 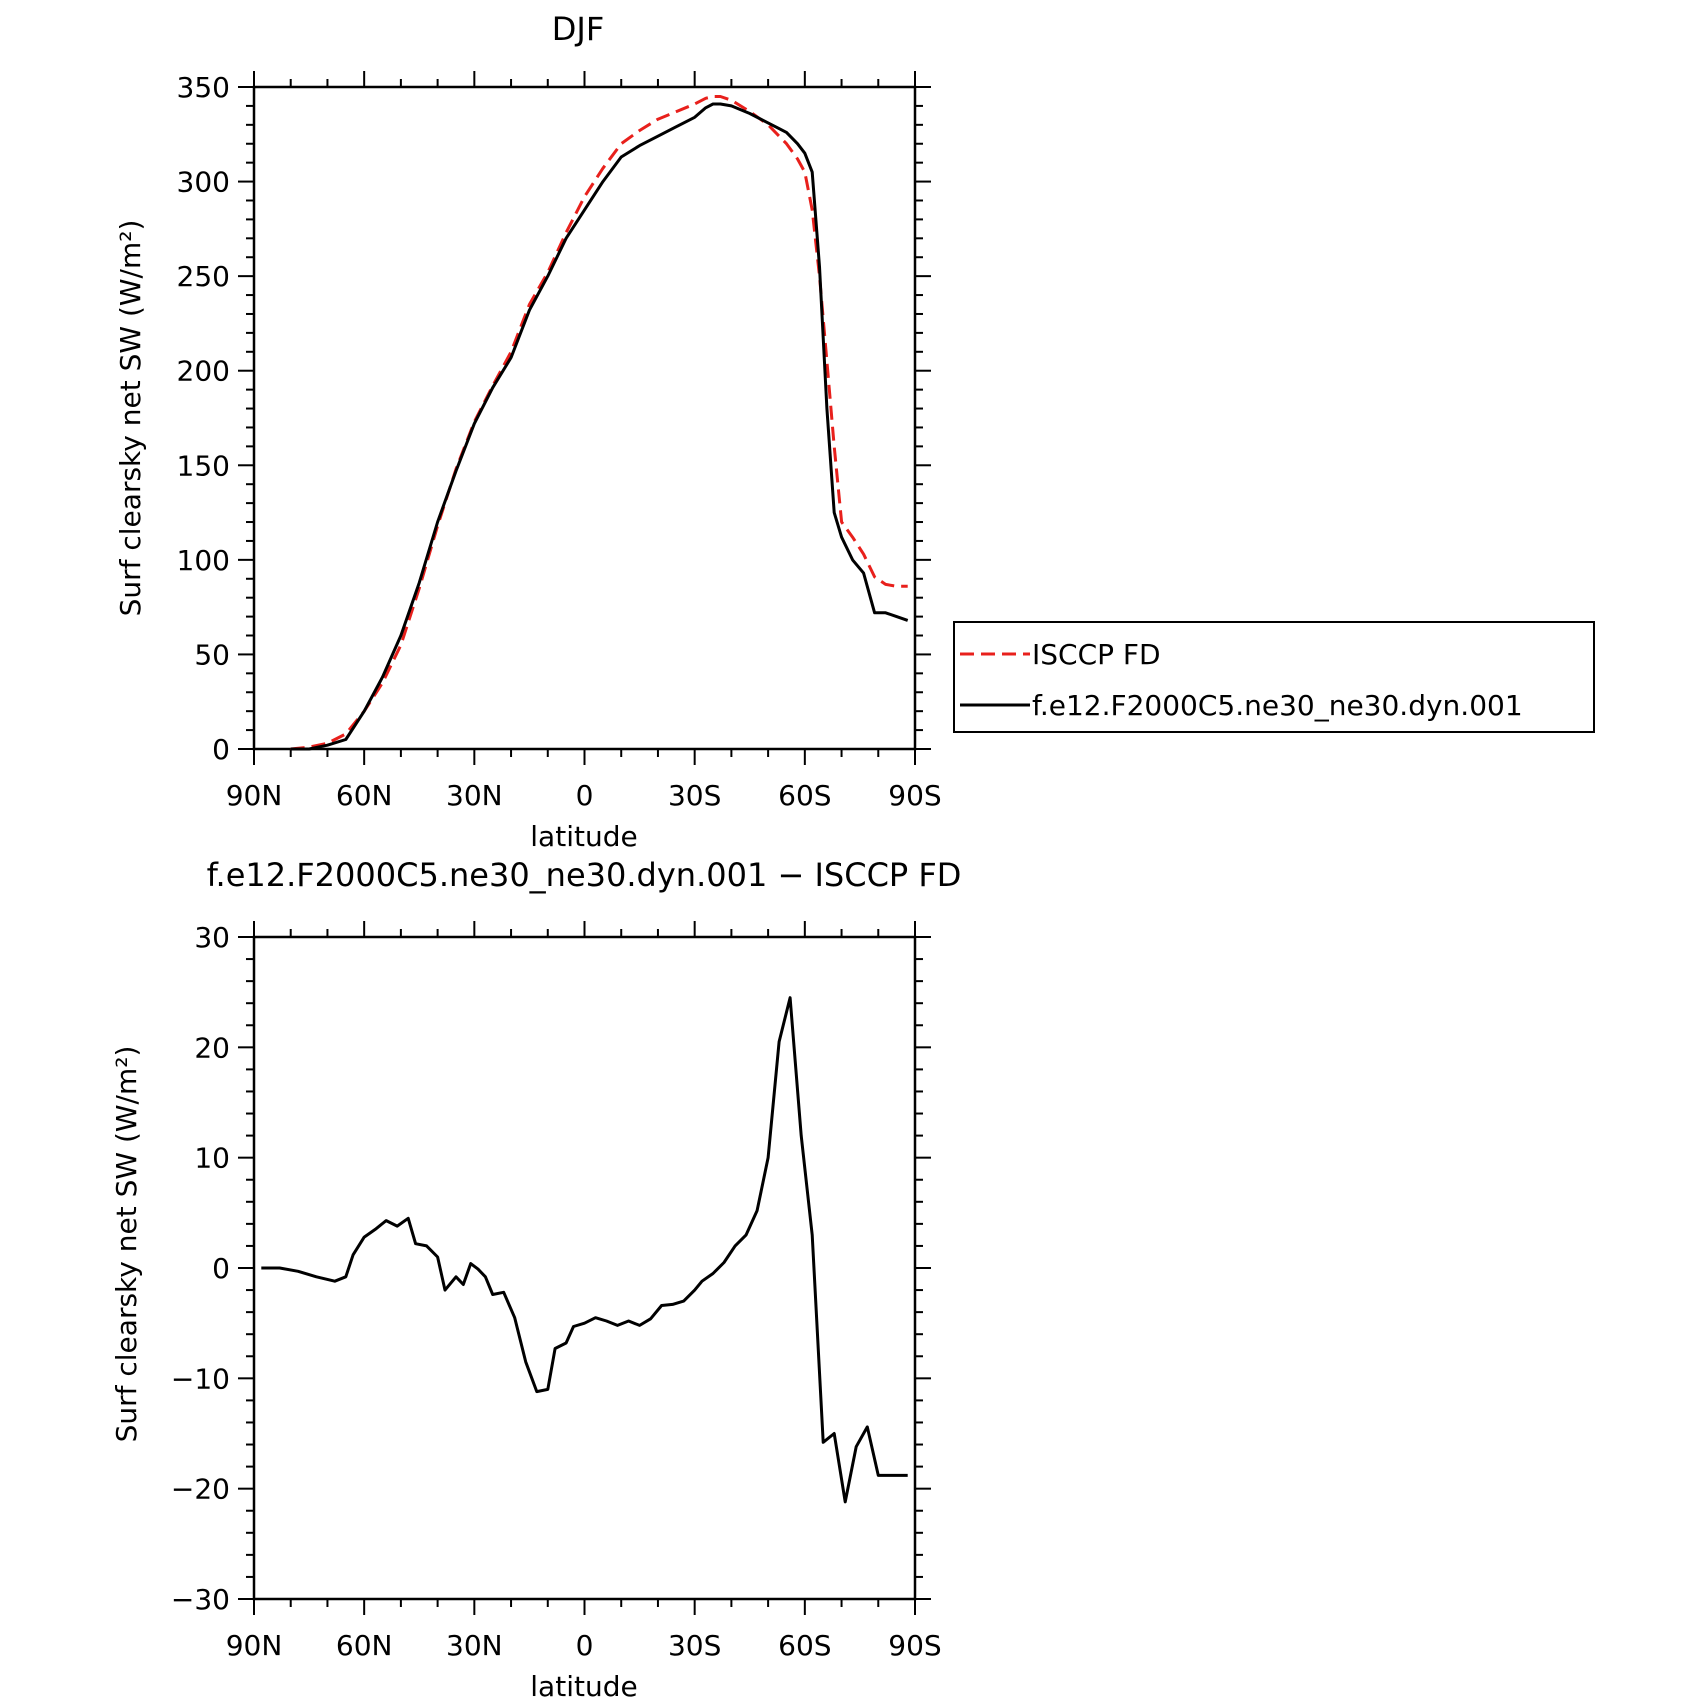 What do you see at coordinates (474, 795) in the screenshot?
I see `top-x-tick-label: 30N` at bounding box center [474, 795].